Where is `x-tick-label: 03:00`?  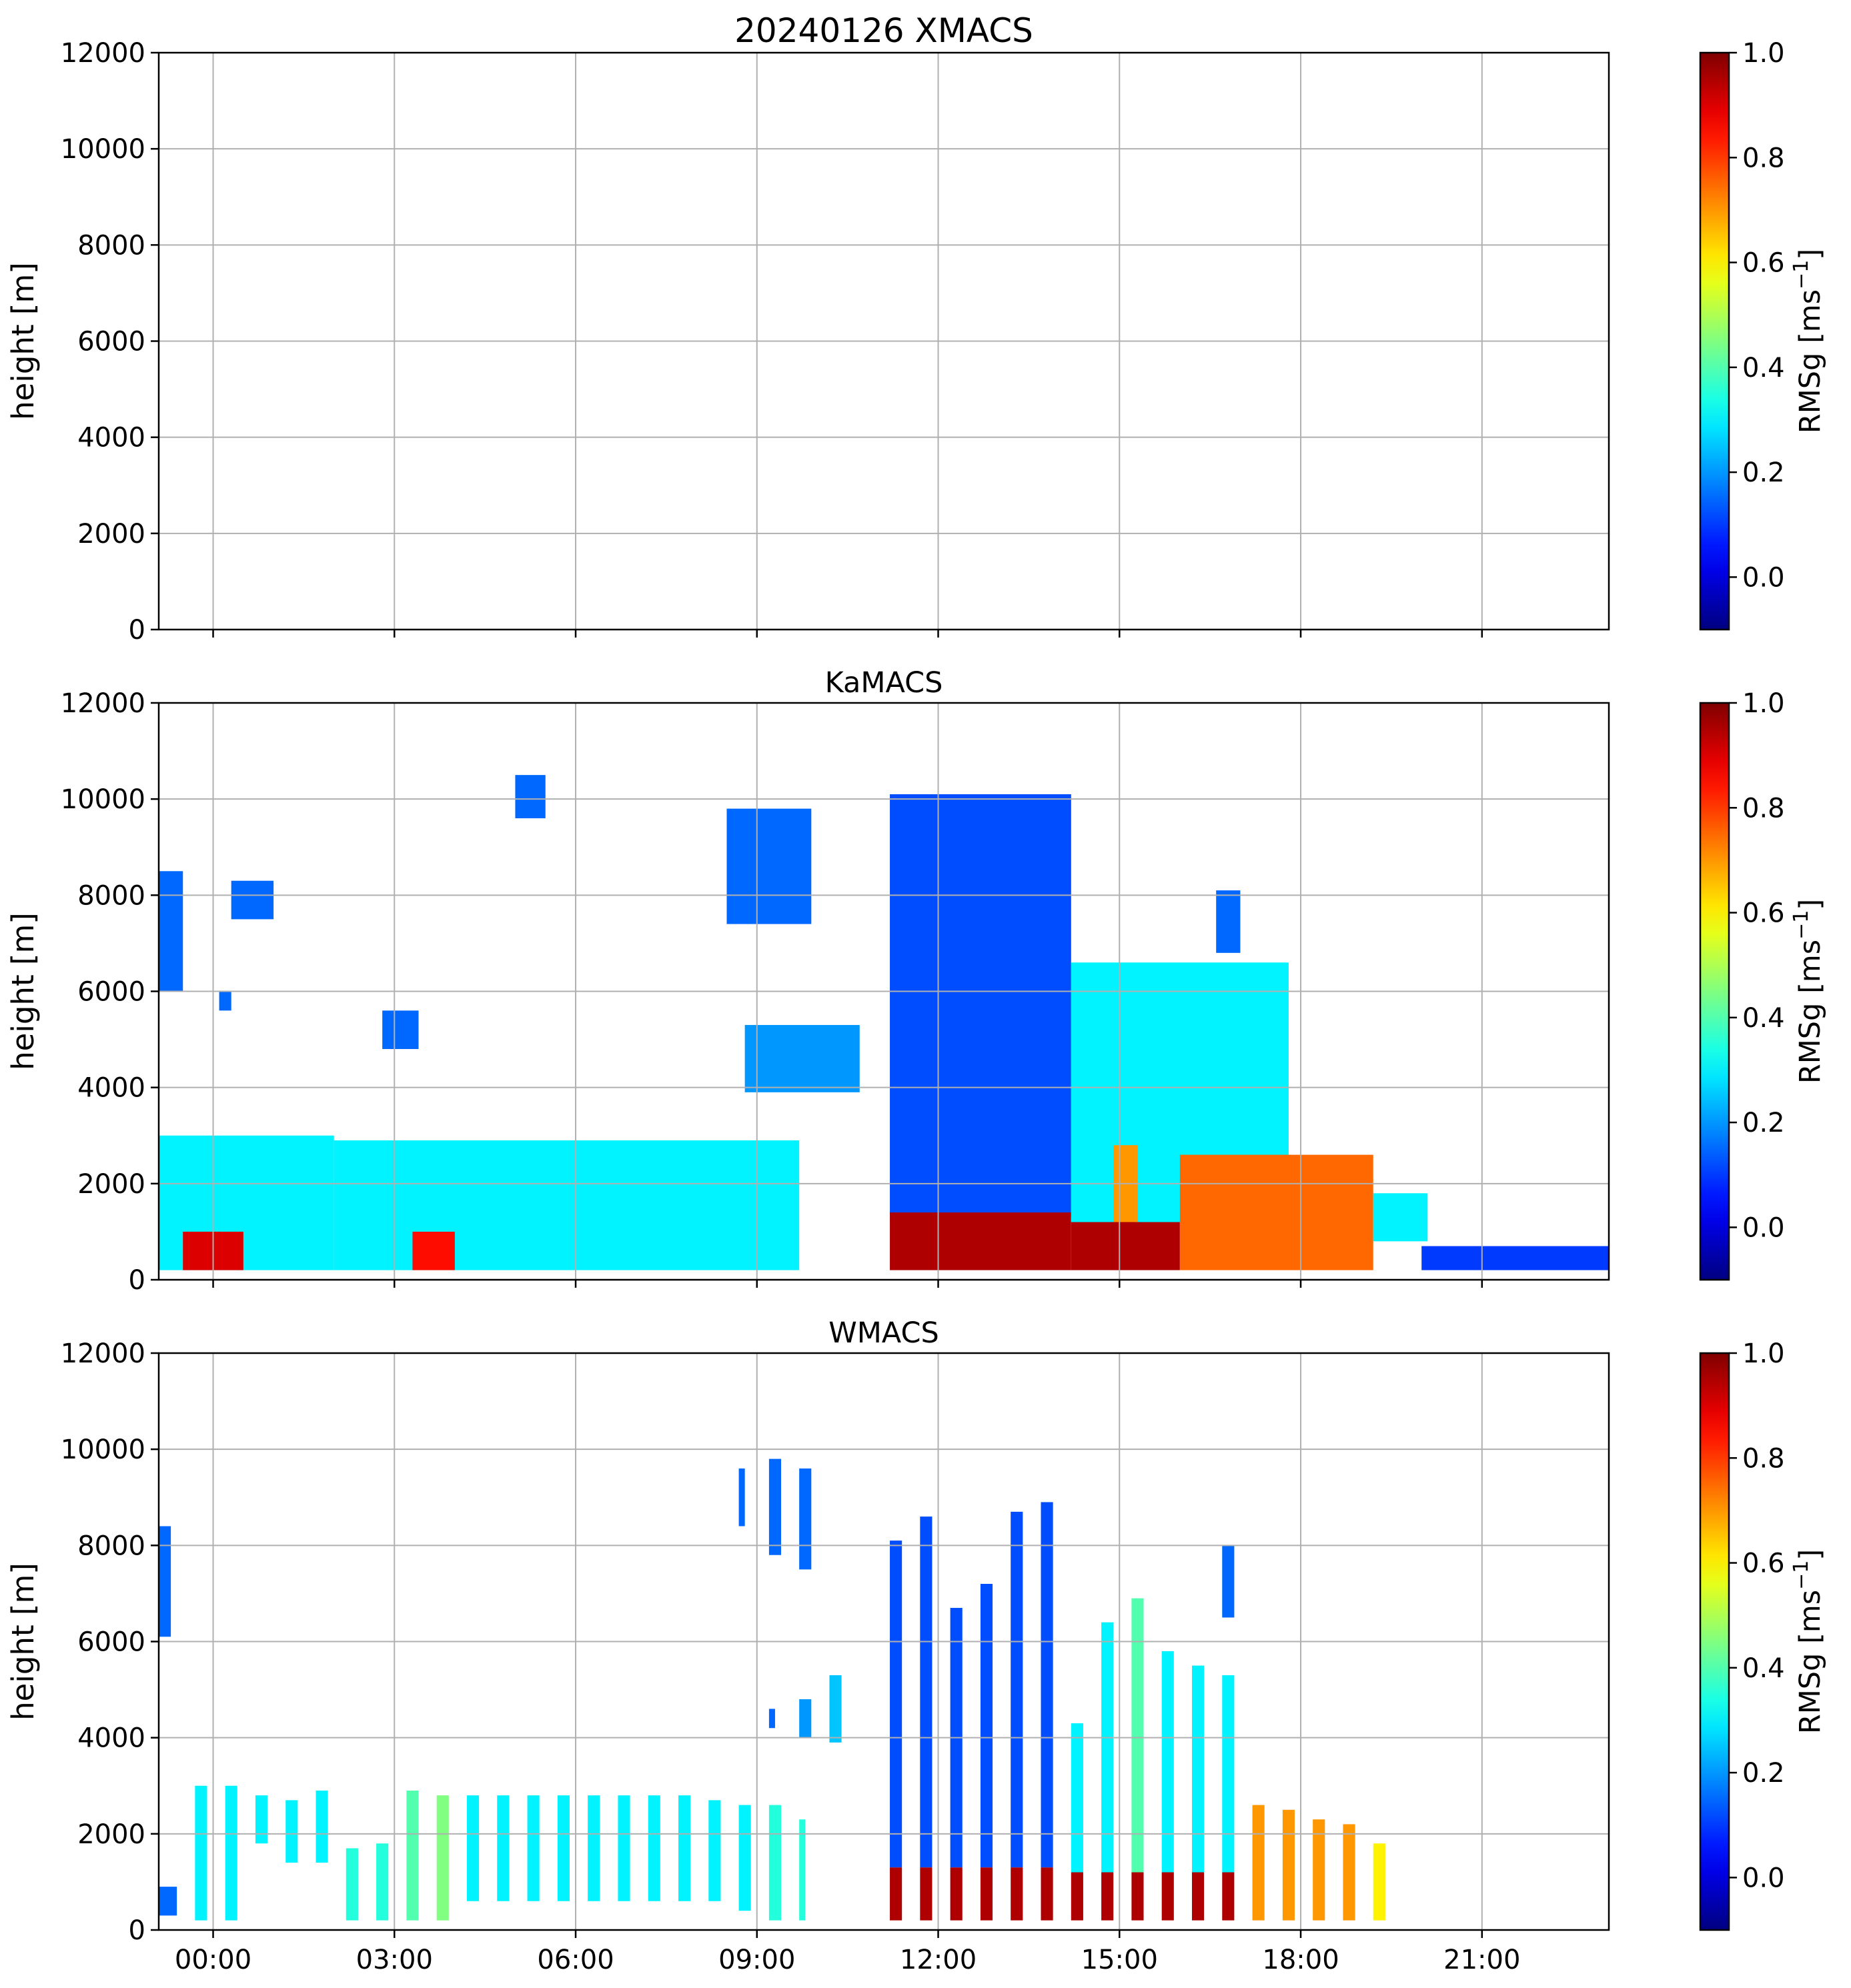
x-tick-label: 03:00 is located at coordinates (394, 1960).